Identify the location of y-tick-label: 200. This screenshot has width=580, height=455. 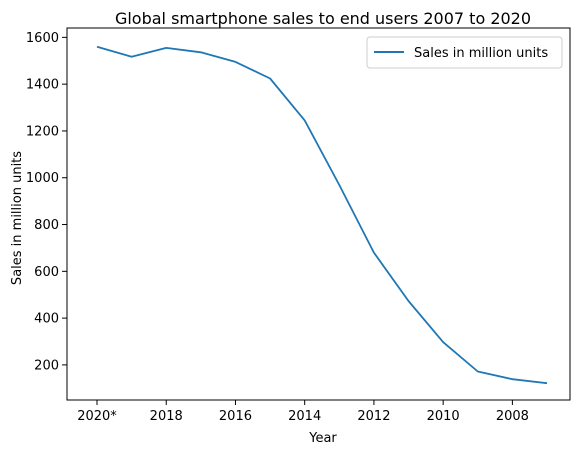
(46, 365).